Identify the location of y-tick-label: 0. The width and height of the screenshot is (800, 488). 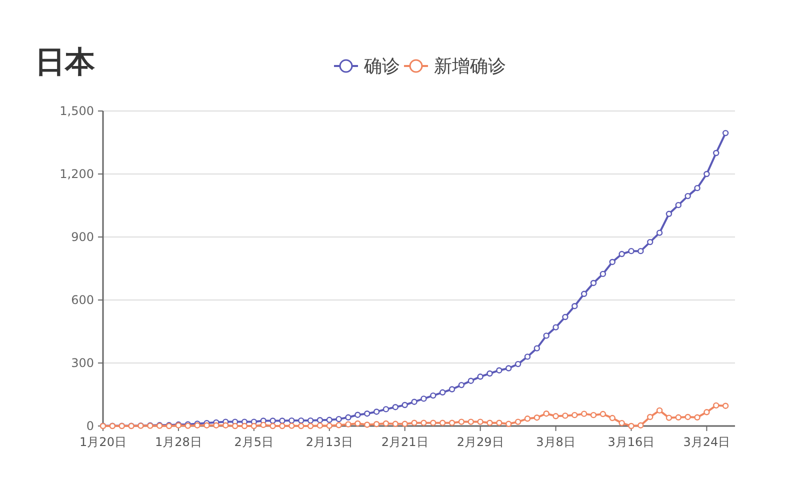
(90, 426).